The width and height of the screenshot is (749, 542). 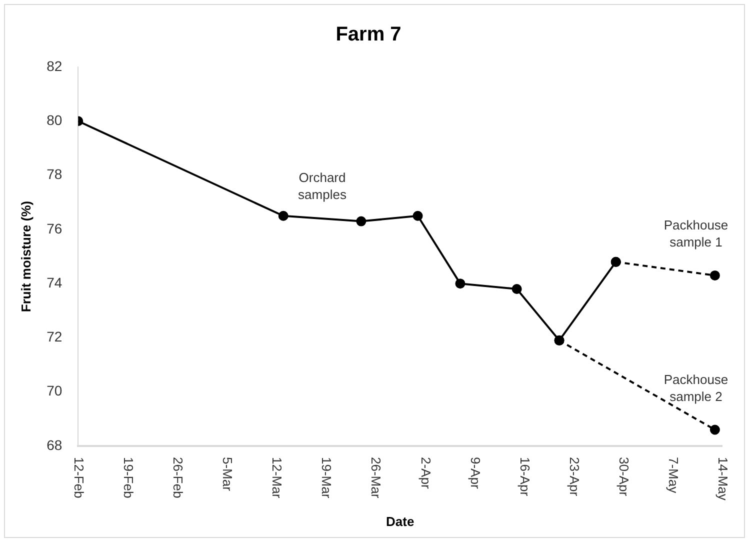 What do you see at coordinates (54, 282) in the screenshot?
I see `y-tick-label: 74` at bounding box center [54, 282].